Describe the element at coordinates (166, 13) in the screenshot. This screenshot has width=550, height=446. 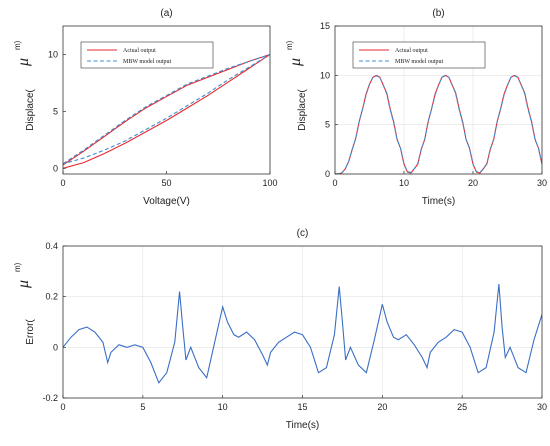
I see `chart-title: (a)` at that location.